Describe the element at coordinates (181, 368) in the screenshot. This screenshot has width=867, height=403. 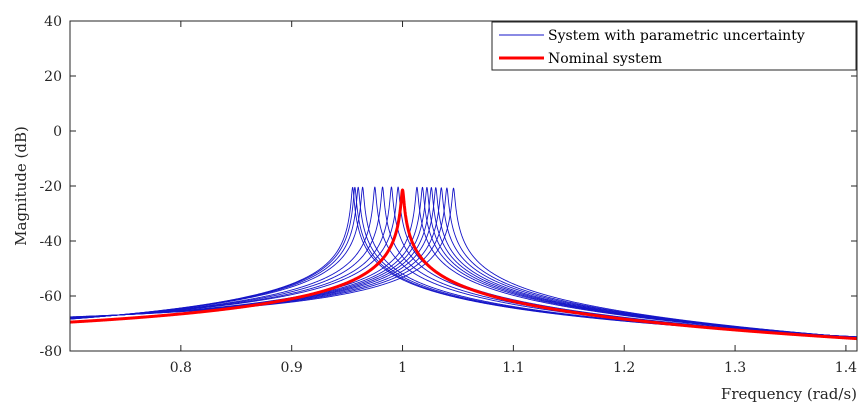
I see `x-tick-label: 0.8` at that location.